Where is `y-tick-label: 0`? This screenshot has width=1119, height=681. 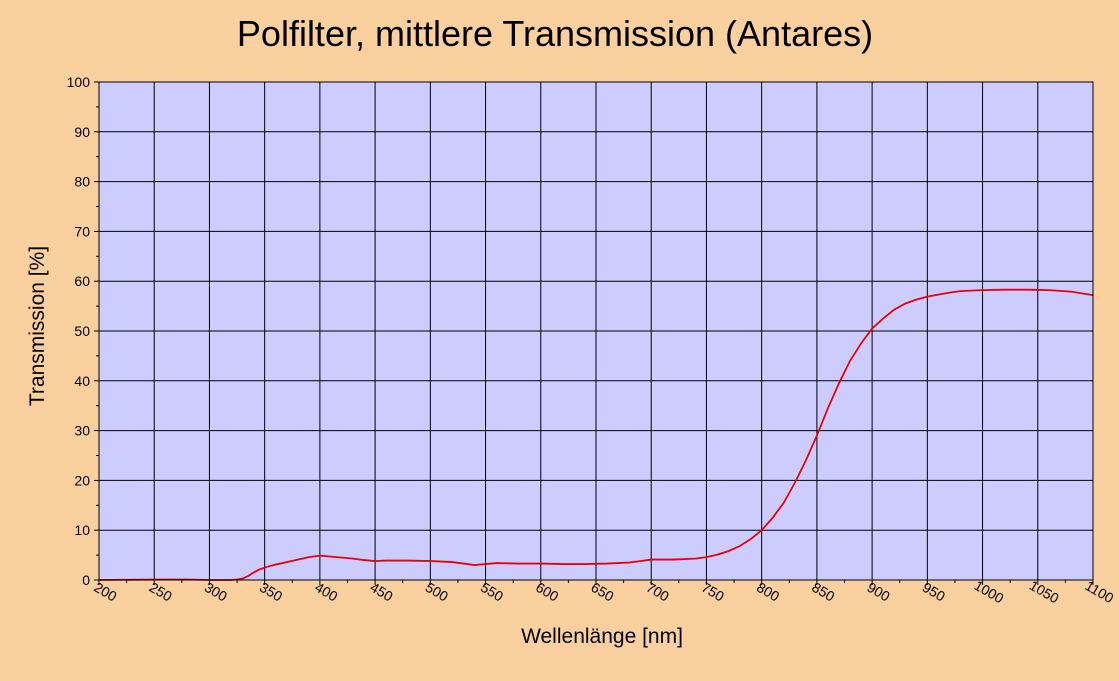 y-tick-label: 0 is located at coordinates (86, 580).